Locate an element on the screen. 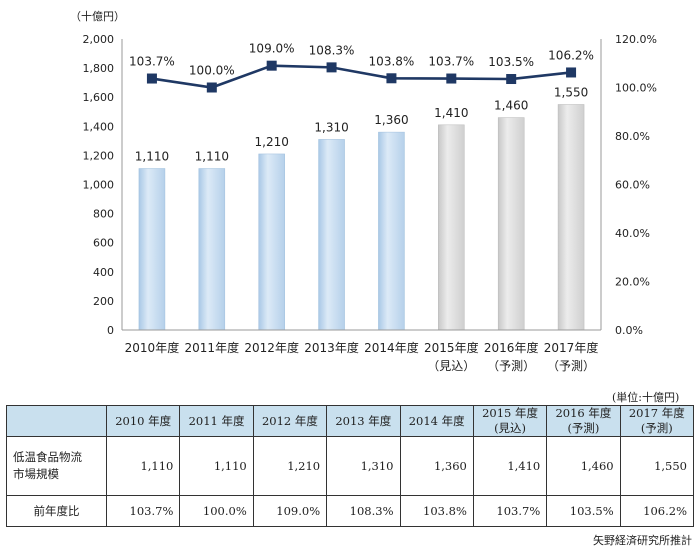 This screenshot has height=551, width=700. header-cell: 2012 年度 is located at coordinates (290, 421).